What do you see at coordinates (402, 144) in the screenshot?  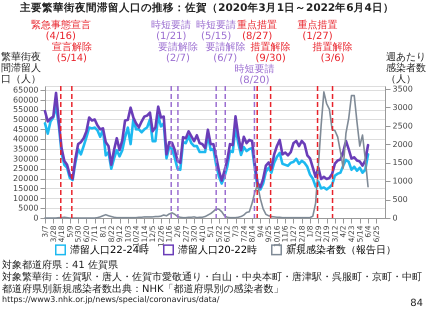 I see `y2-tick-label: 2000` at bounding box center [402, 144].